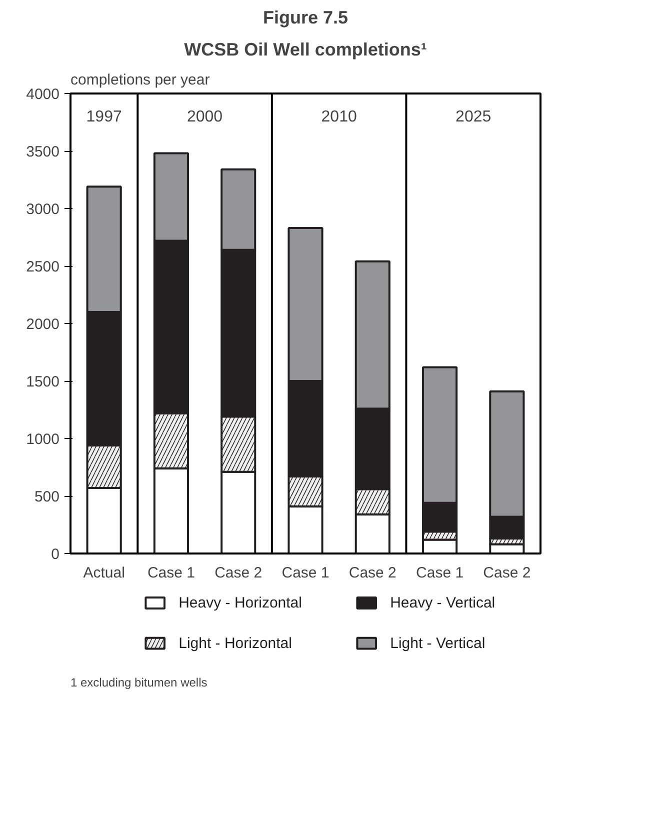 The image size is (647, 813). What do you see at coordinates (43, 94) in the screenshot?
I see `y-tick-label: 4000` at bounding box center [43, 94].